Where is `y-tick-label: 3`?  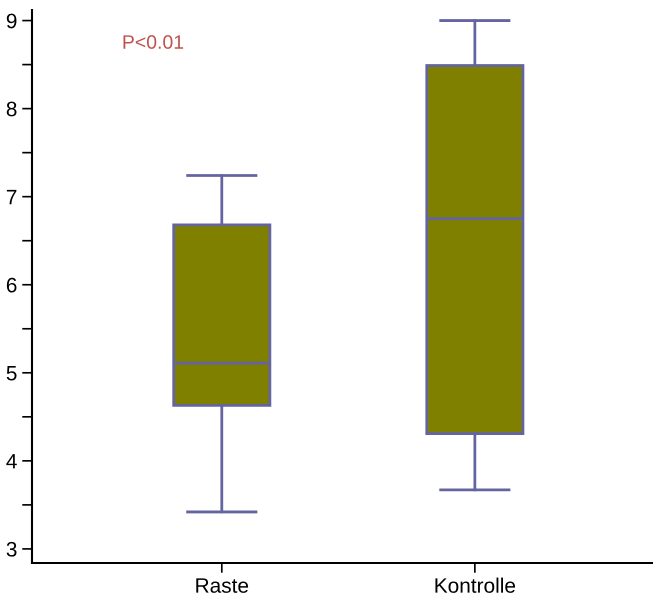
y-tick-label: 3 is located at coordinates (11, 549).